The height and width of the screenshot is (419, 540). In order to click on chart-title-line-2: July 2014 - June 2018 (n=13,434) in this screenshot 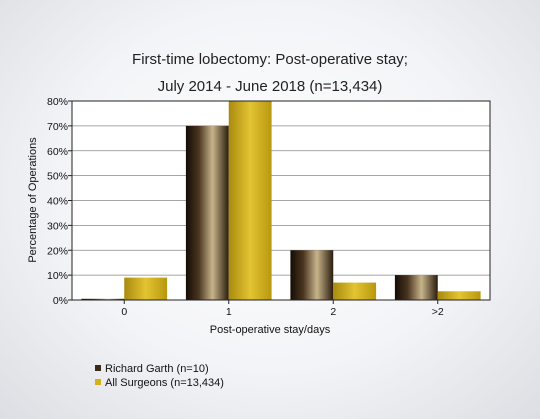, I will do `click(270, 86)`.